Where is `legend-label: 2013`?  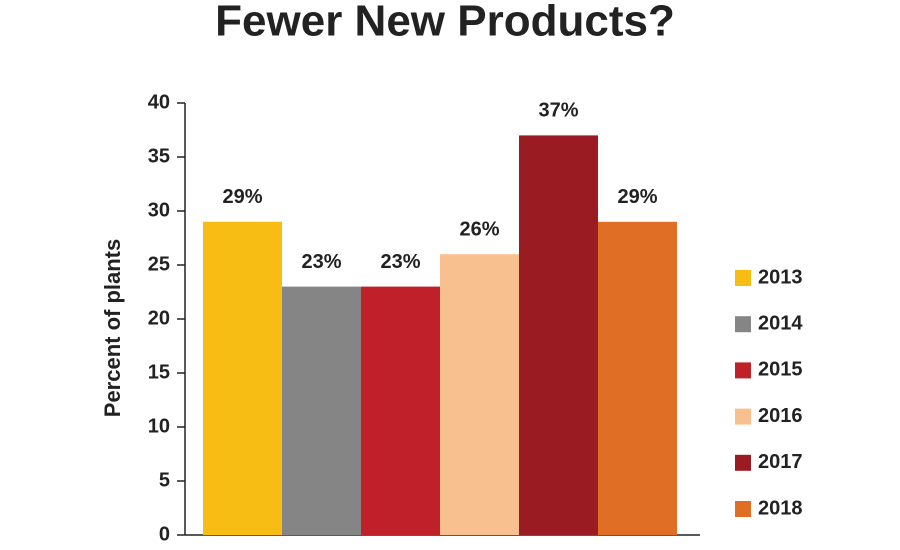 legend-label: 2013 is located at coordinates (780, 277).